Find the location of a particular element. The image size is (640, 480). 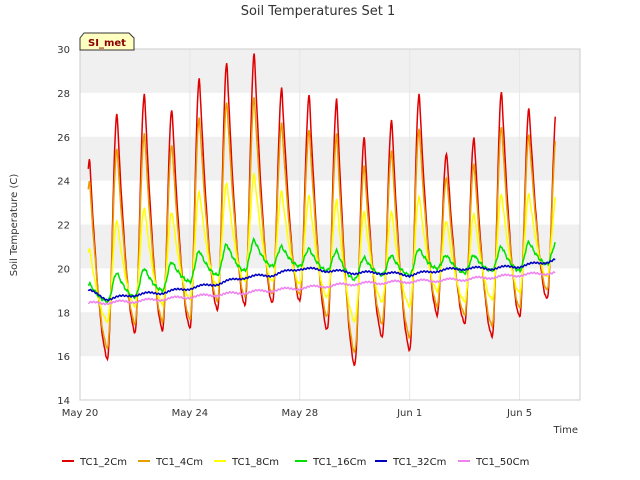

chart-title: Soil Temperatures Set 1 is located at coordinates (318, 11).